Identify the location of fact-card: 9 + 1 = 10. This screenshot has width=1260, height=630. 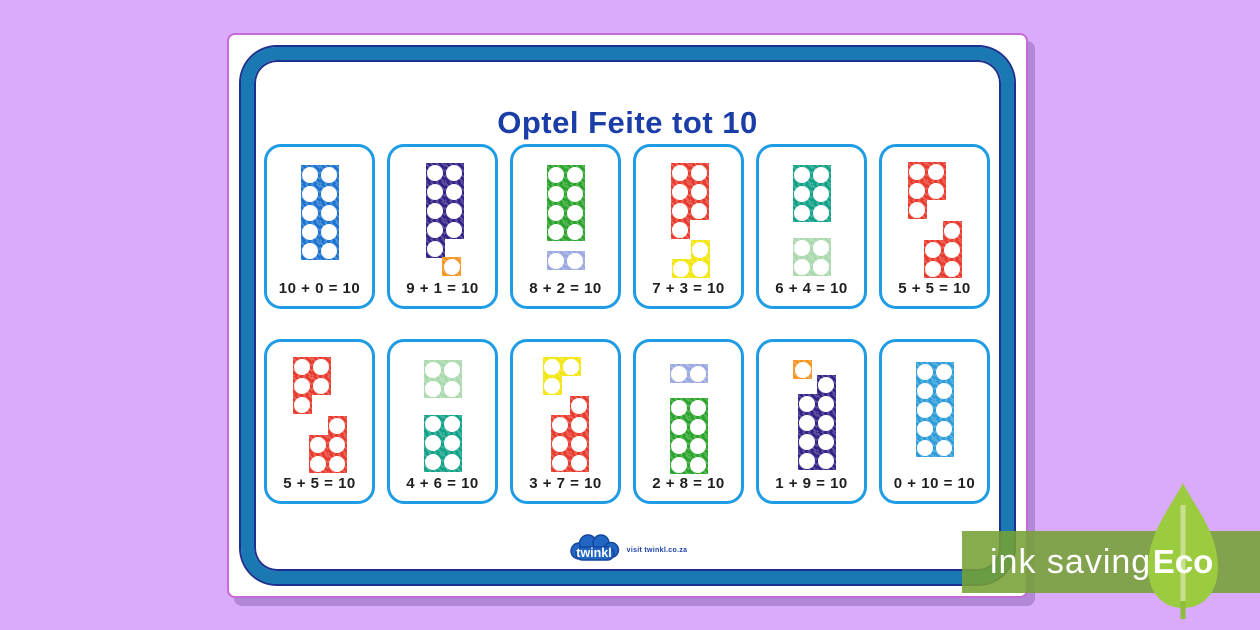
(442, 226).